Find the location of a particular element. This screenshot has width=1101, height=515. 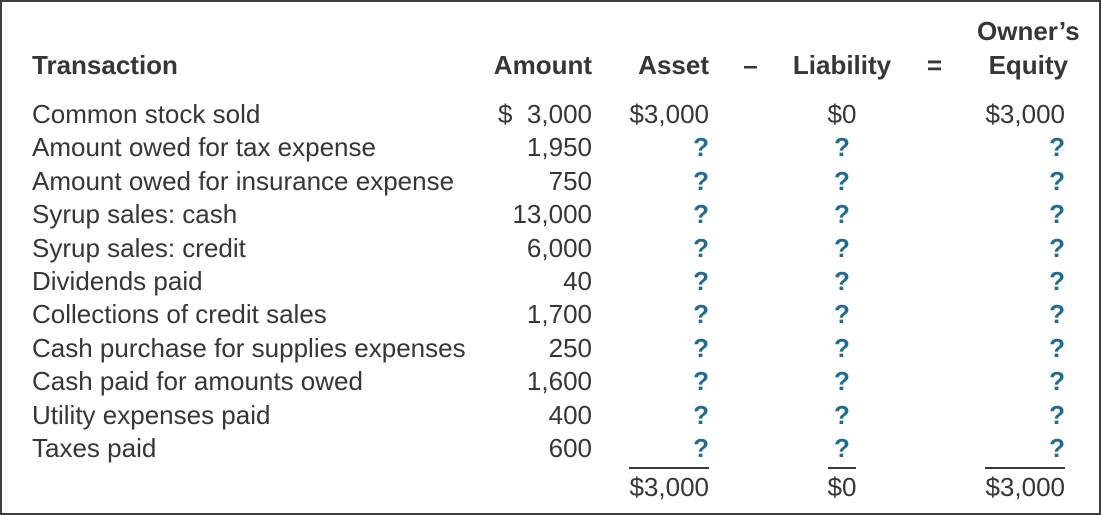

transaction-cell: Collections of credit sales is located at coordinates (179, 314).